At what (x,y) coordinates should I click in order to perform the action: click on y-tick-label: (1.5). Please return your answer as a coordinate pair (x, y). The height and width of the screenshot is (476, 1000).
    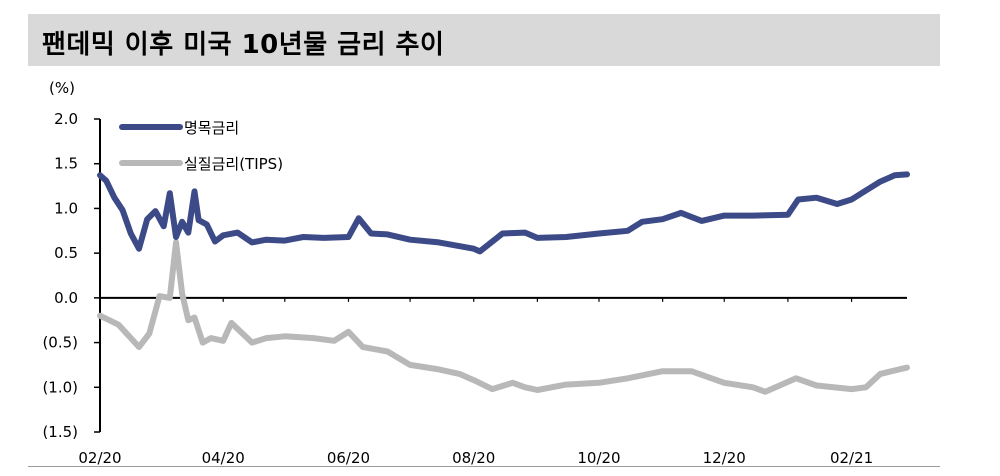
    Looking at the image, I should click on (60, 432).